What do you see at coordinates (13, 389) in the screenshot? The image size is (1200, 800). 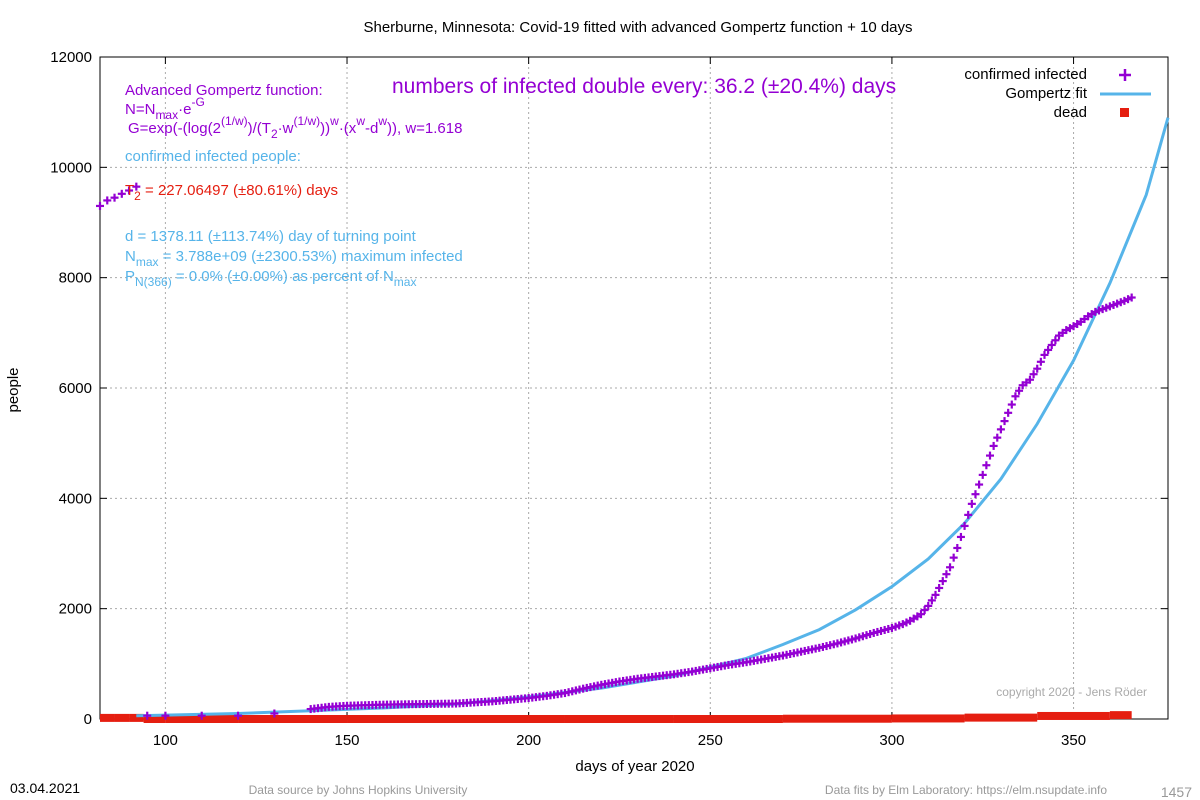 I see `y-axis-label: people` at bounding box center [13, 389].